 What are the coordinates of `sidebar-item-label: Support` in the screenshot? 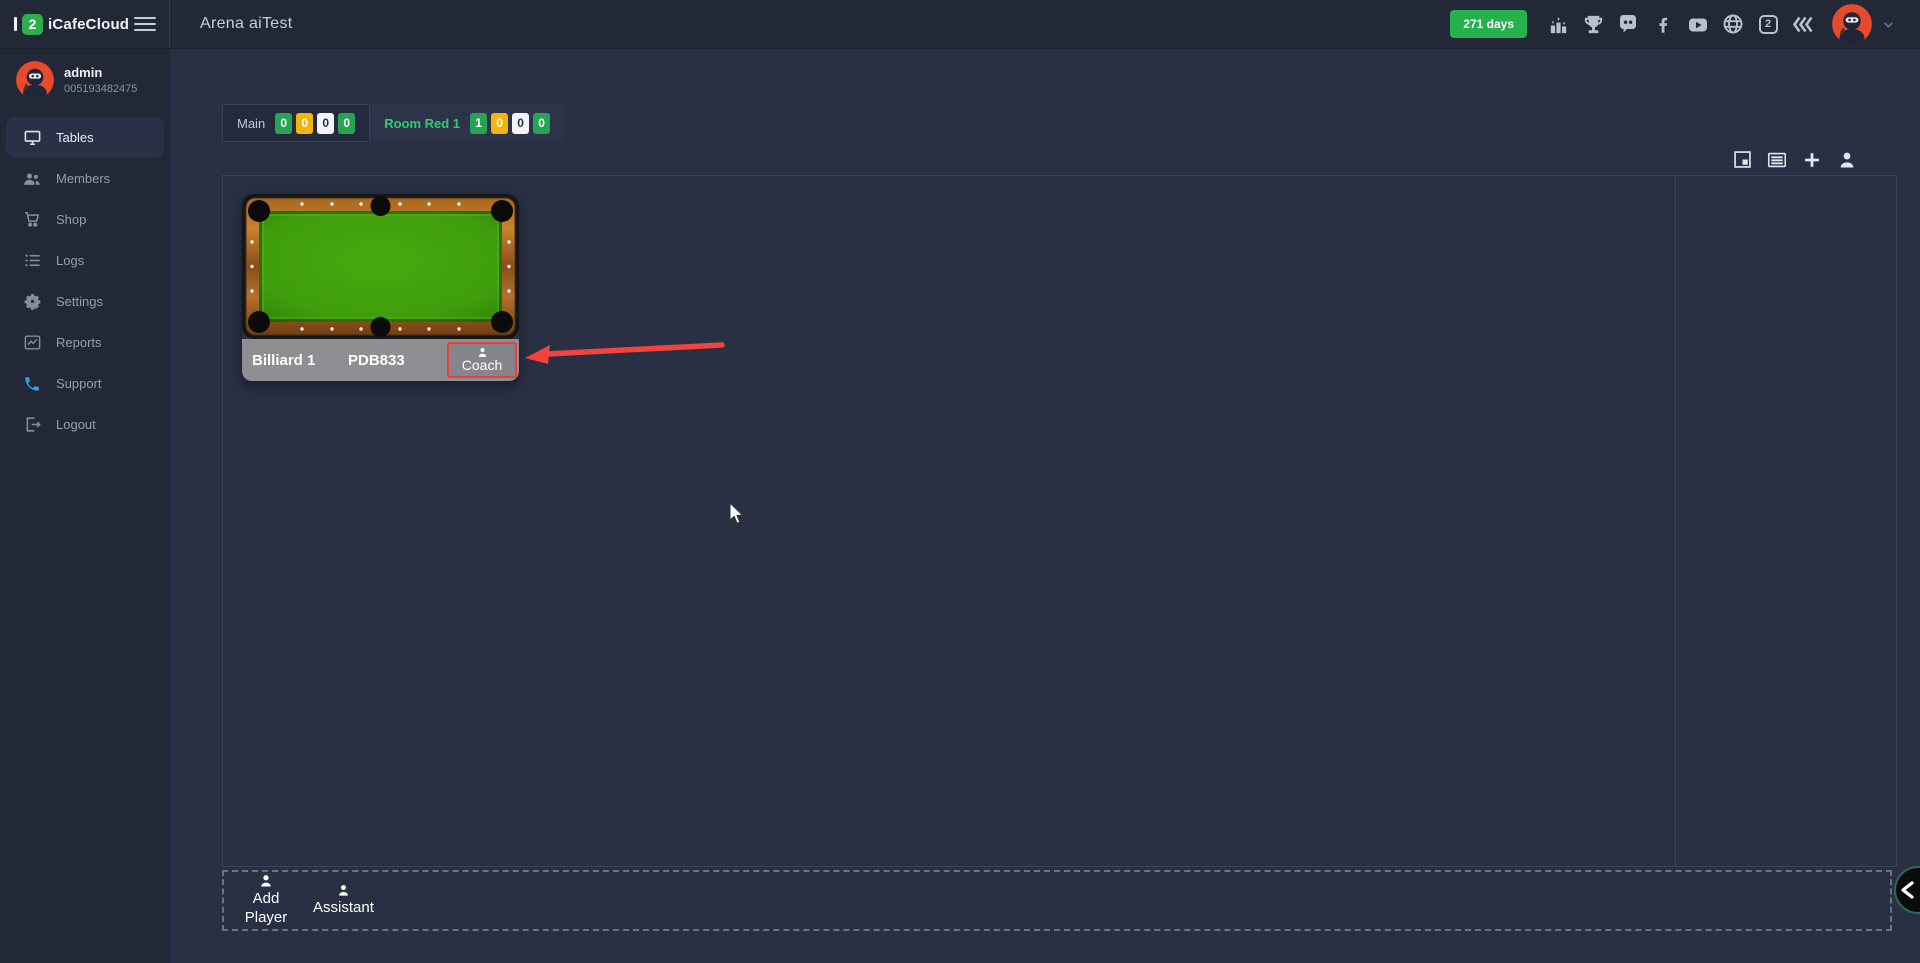 It's located at (79, 383).